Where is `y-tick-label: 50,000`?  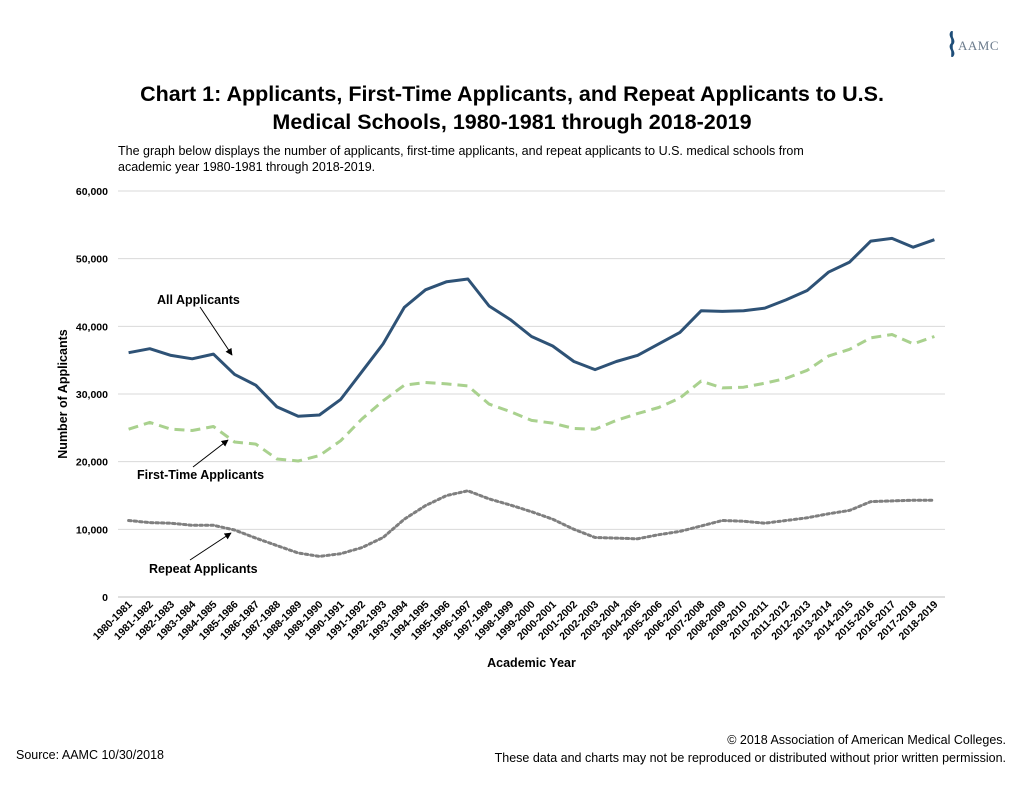
y-tick-label: 50,000 is located at coordinates (92, 260).